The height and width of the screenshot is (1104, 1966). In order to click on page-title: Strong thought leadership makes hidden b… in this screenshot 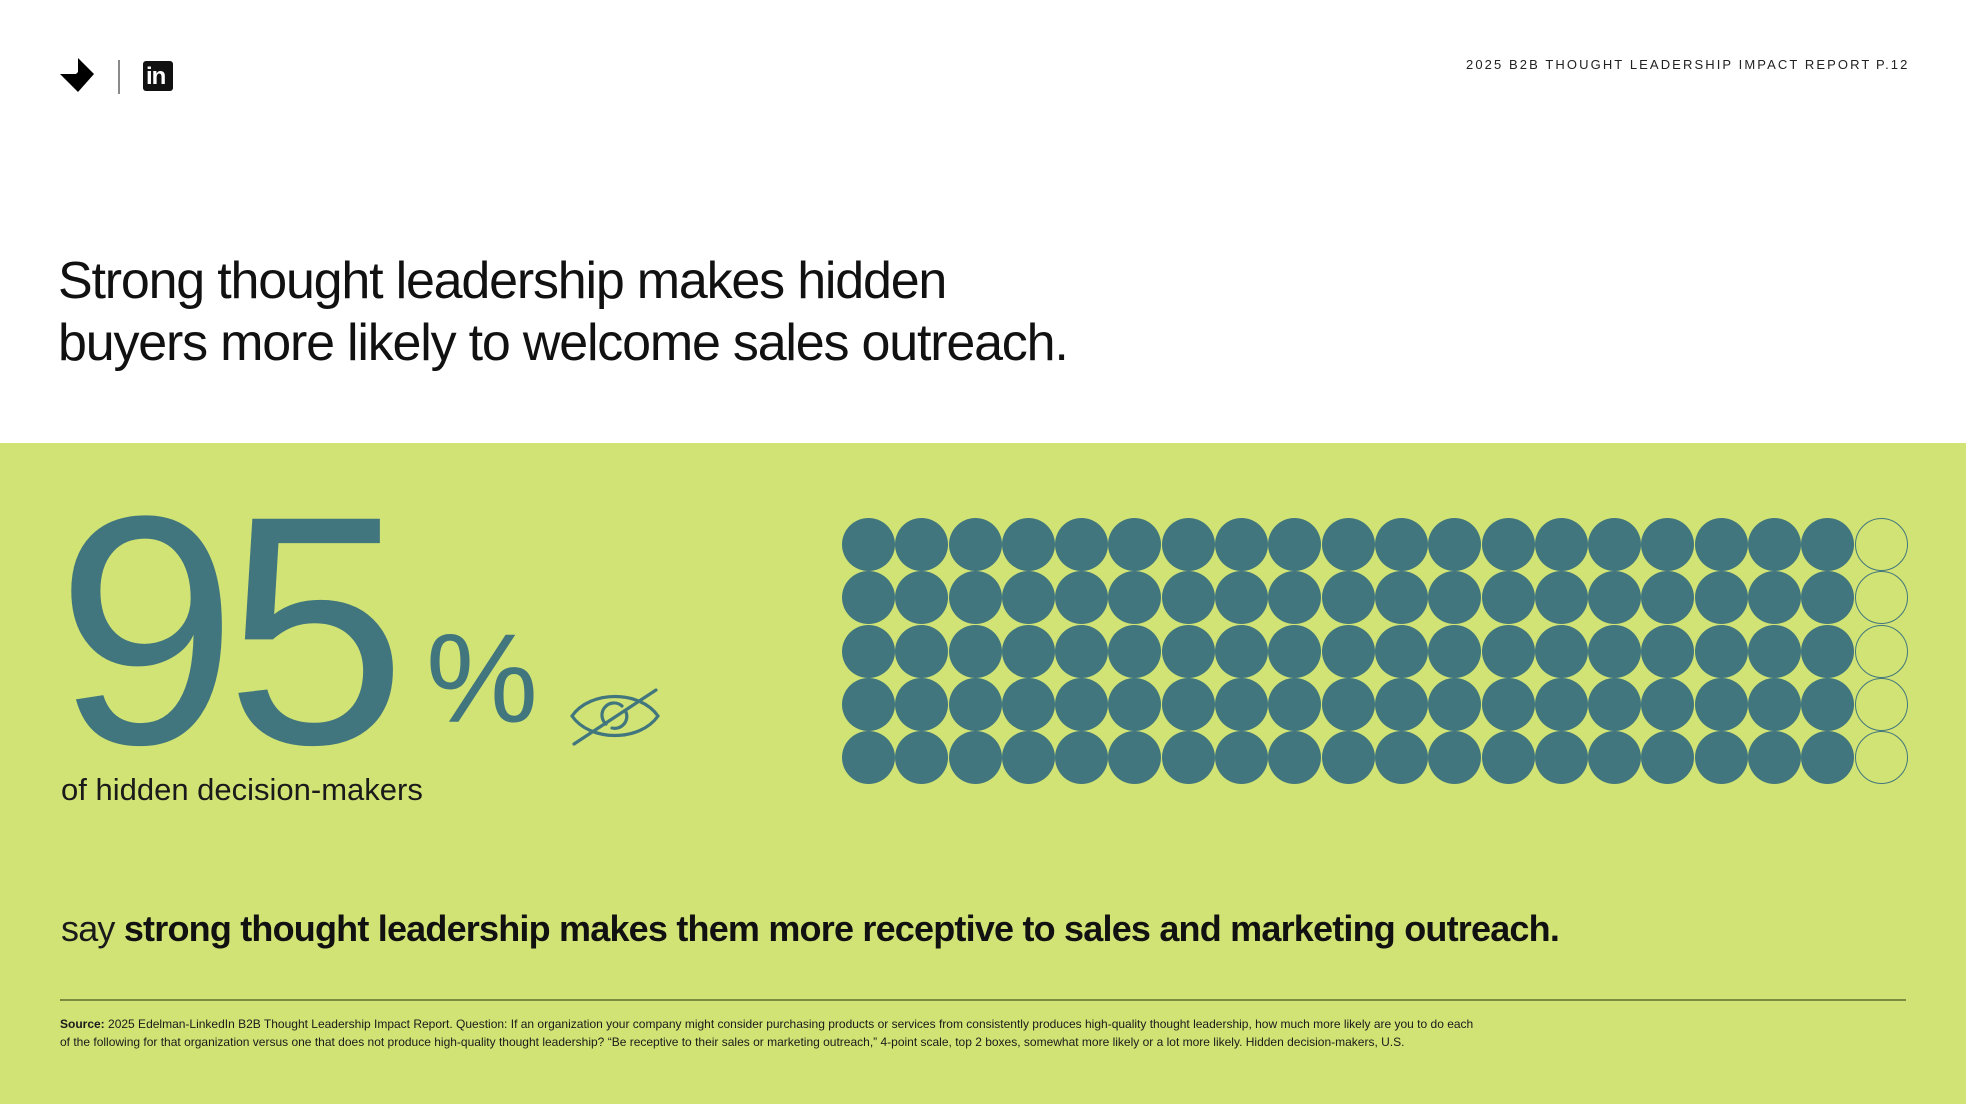, I will do `click(658, 312)`.